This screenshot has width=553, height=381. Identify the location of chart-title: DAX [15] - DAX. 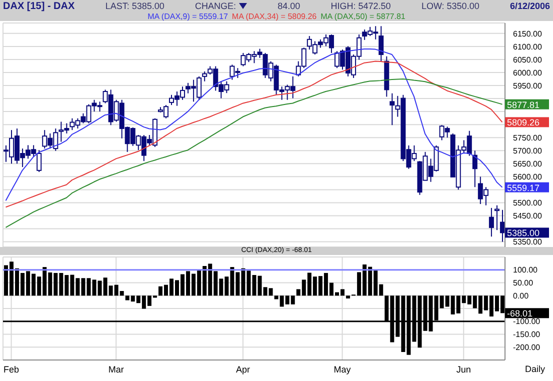
(39, 6).